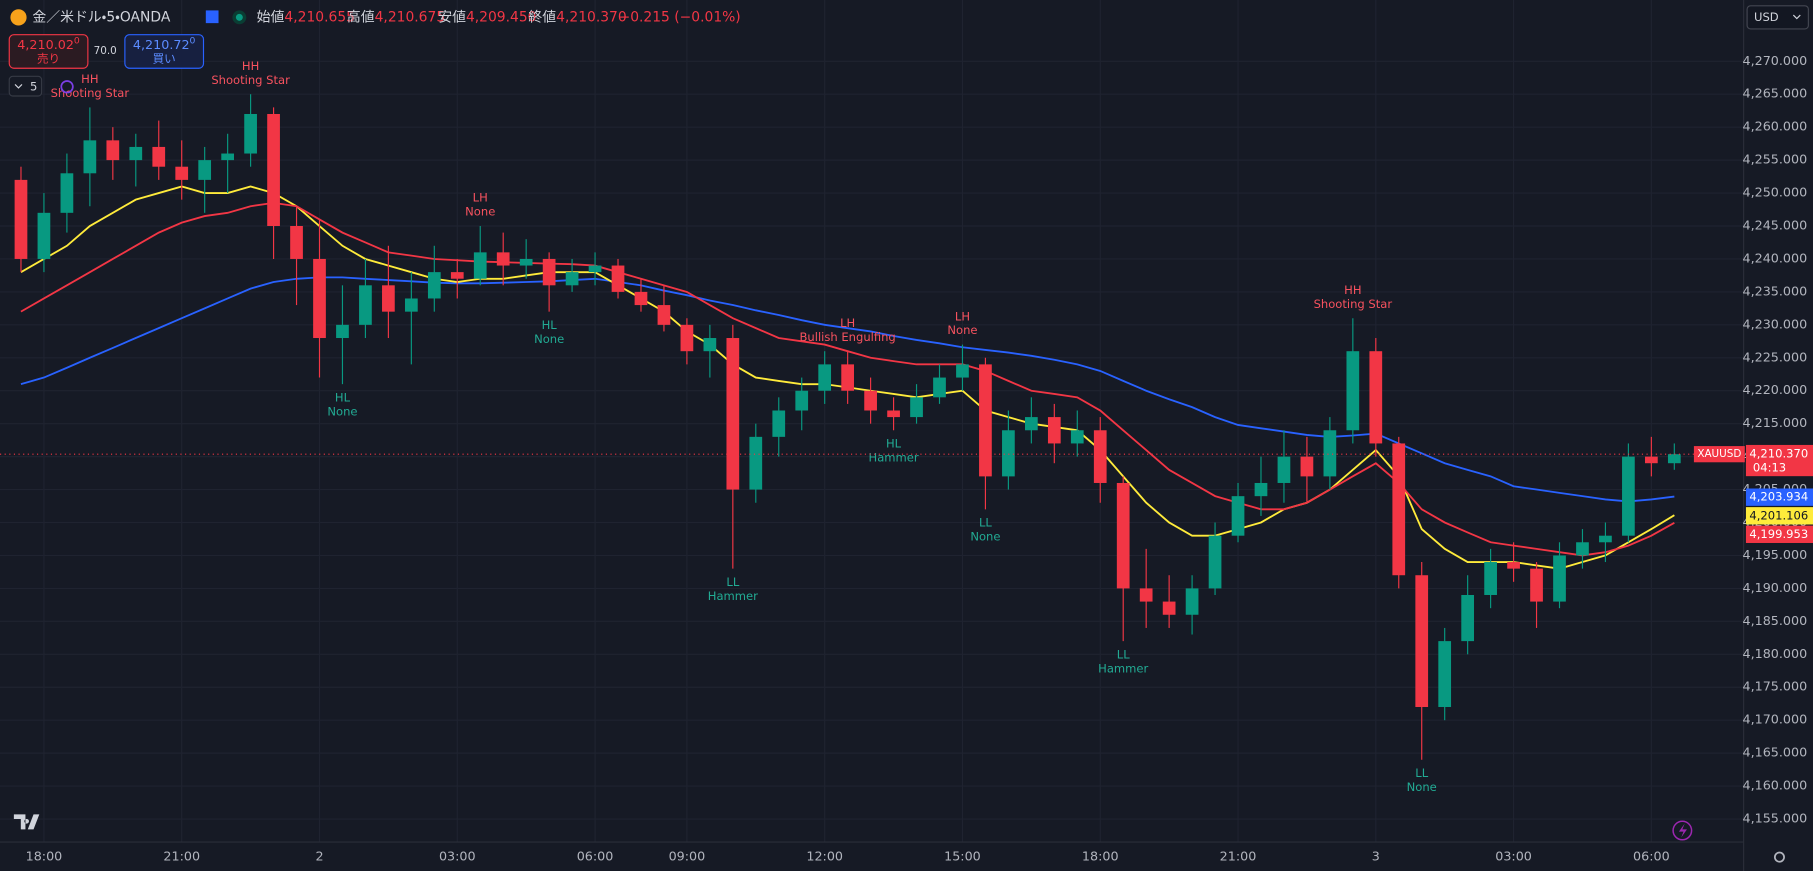 The image size is (1813, 871). Describe the element at coordinates (687, 856) in the screenshot. I see `x-tick-label: 09:00` at that location.